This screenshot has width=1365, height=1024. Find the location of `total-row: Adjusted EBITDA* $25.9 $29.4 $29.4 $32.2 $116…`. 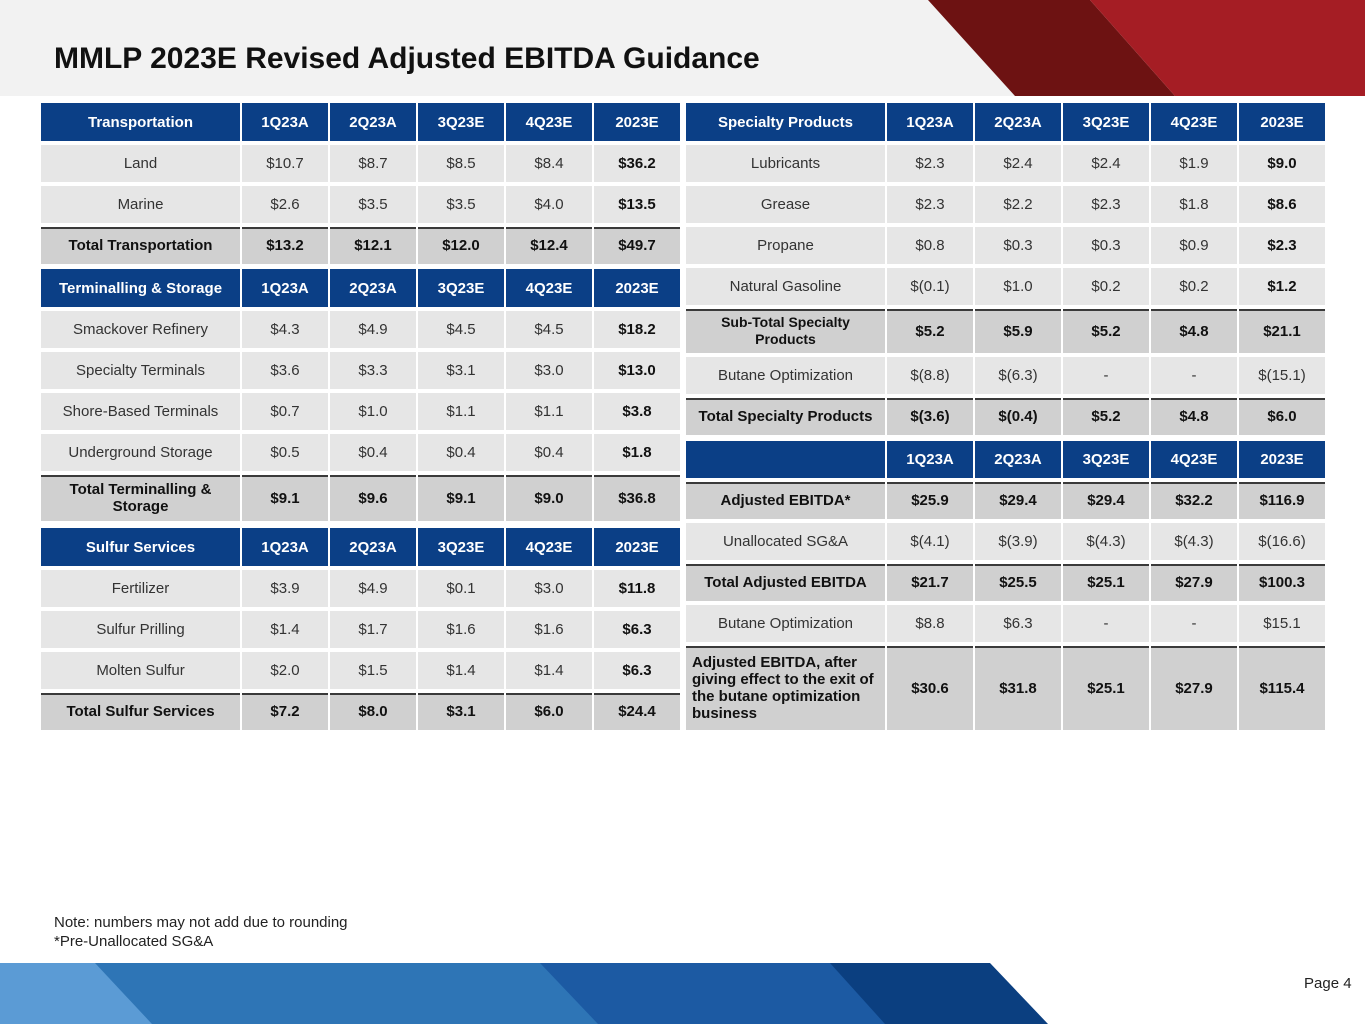

total-row: Adjusted EBITDA* $25.9 $29.4 $29.4 $32.2 $116… is located at coordinates (1005, 500).